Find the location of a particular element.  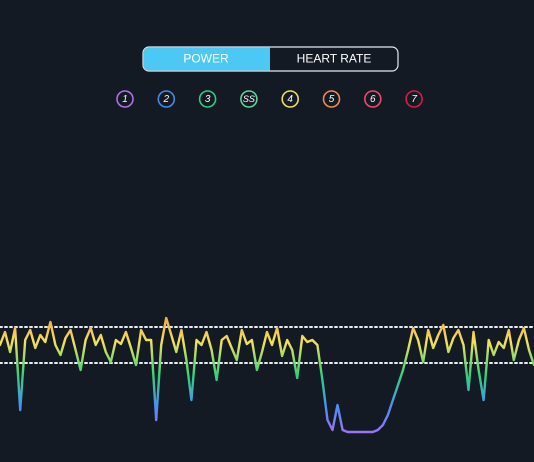

toggle-selected-bg is located at coordinates (206, 59).